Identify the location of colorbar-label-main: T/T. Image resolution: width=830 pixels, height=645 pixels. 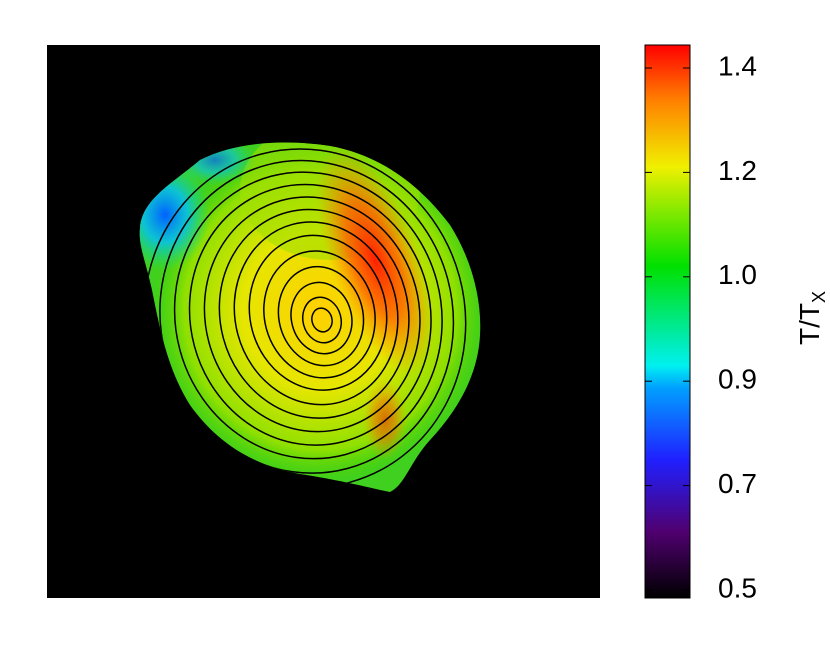
(809, 324).